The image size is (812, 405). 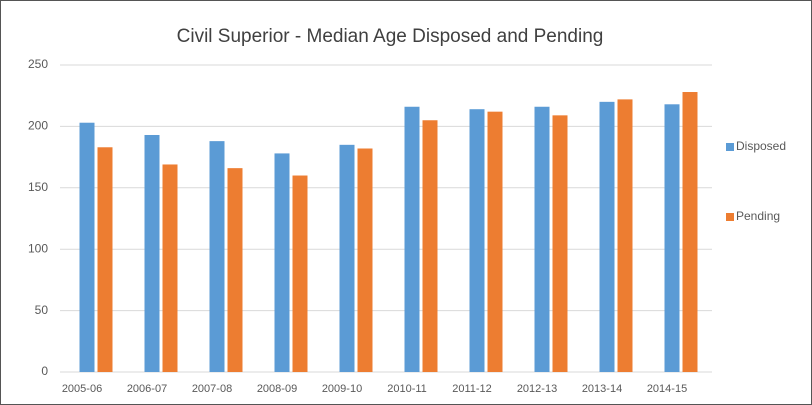 What do you see at coordinates (38, 64) in the screenshot?
I see `y-tick-label: 250` at bounding box center [38, 64].